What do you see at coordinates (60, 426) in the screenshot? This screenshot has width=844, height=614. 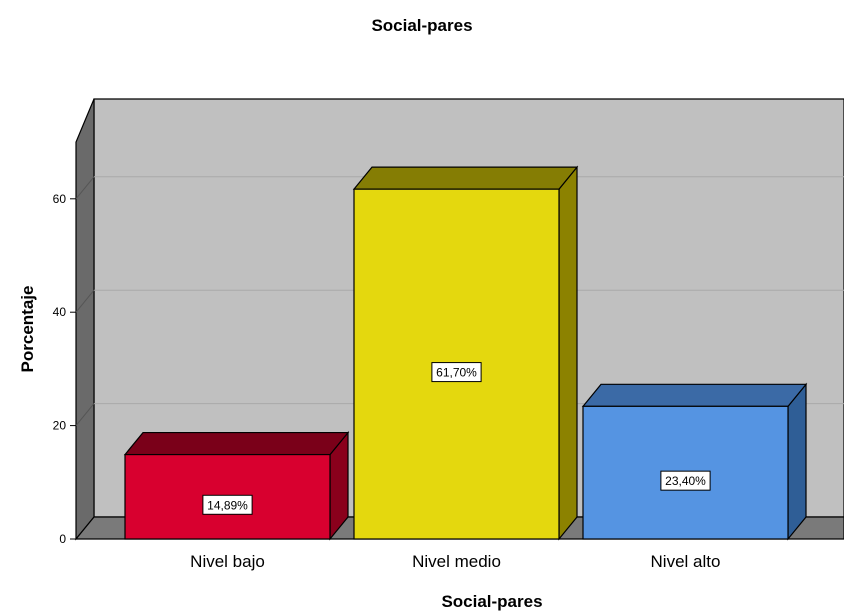 I see `y-tick-label: 20` at bounding box center [60, 426].